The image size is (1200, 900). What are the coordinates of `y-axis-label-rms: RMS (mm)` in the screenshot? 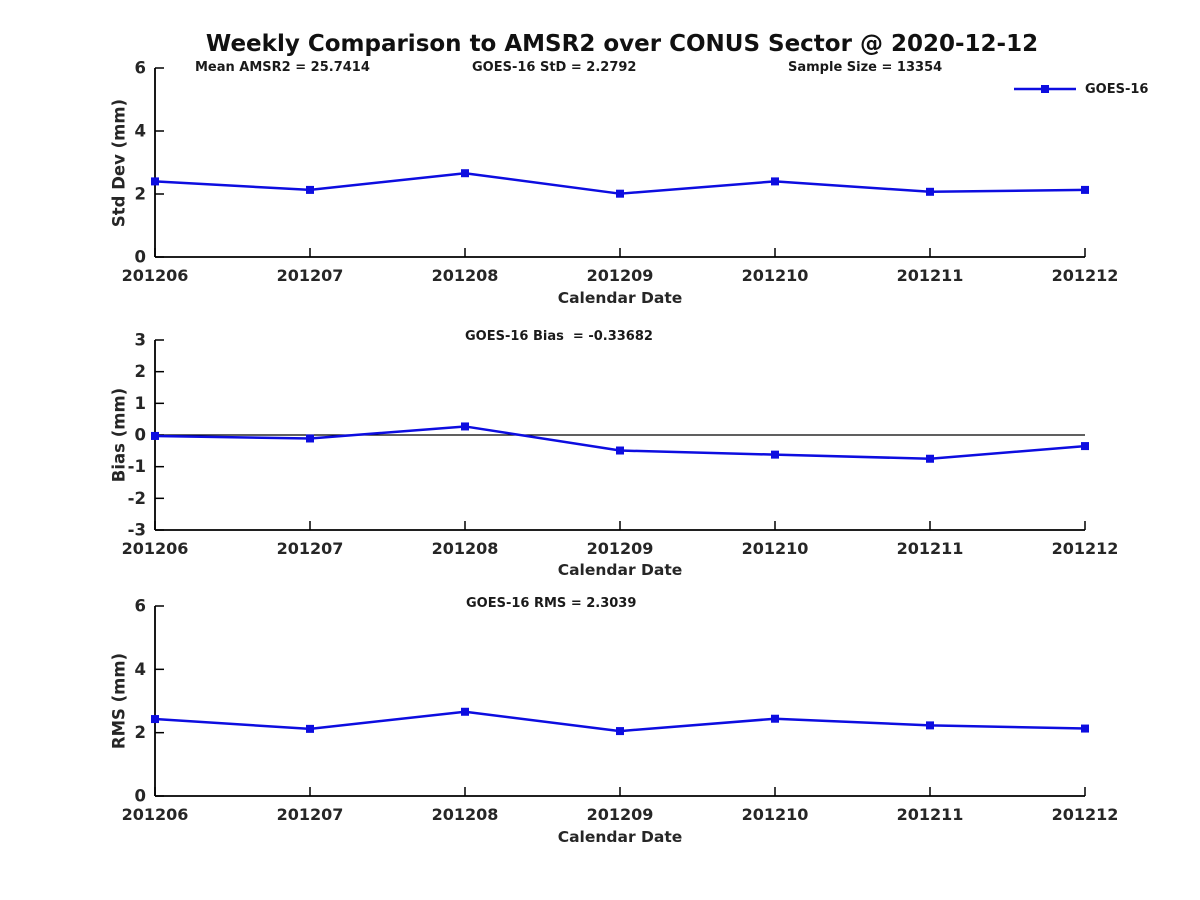 It's located at (119, 701).